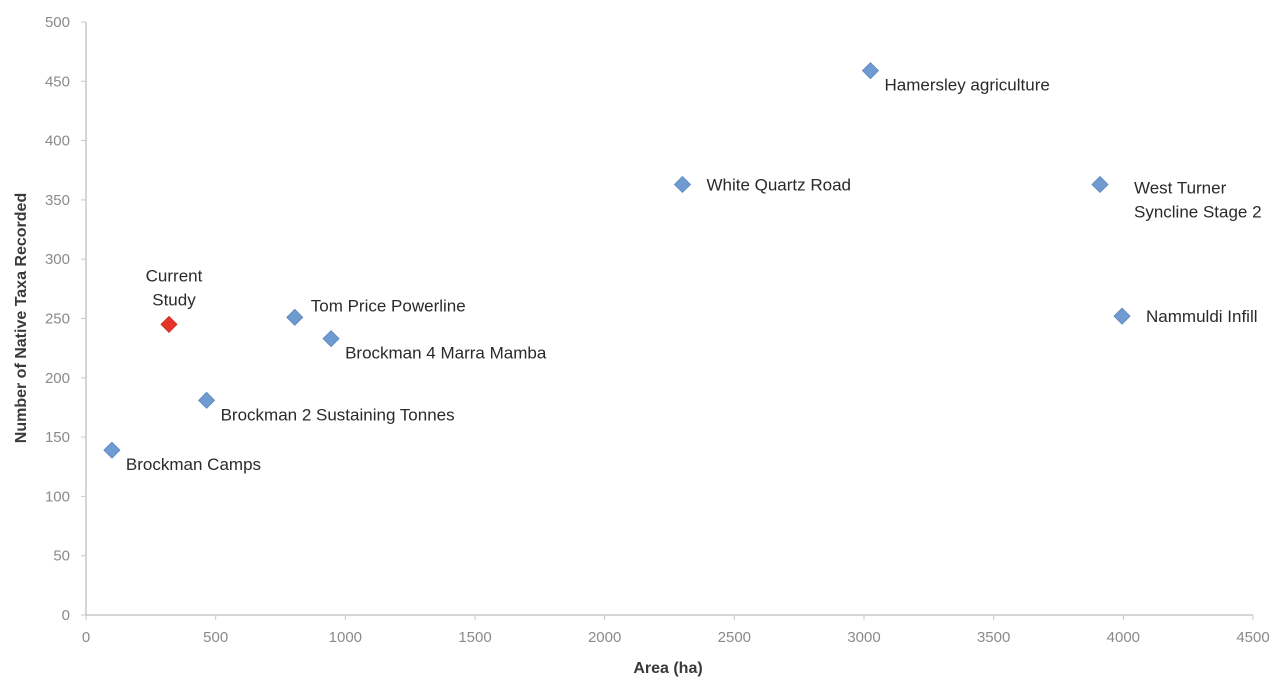 Image resolution: width=1288 pixels, height=684 pixels. I want to click on data-point-label: Brockman Camps, so click(193, 464).